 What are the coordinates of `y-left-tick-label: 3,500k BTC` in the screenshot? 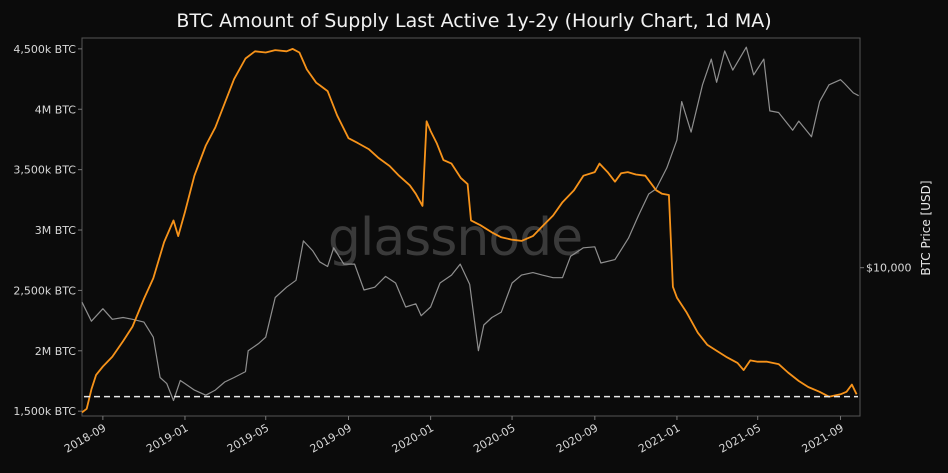 It's located at (44, 170).